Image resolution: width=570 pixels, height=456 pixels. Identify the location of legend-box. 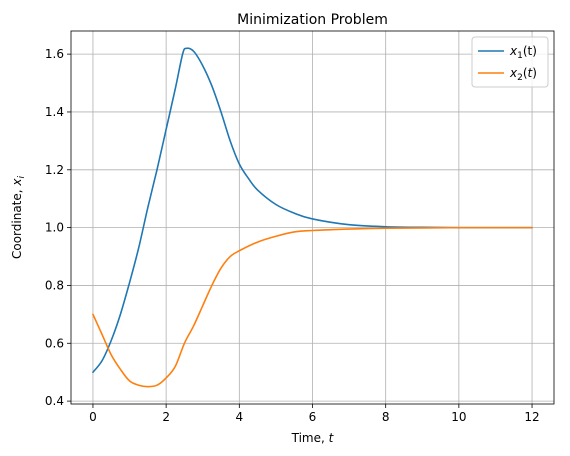
(510, 62).